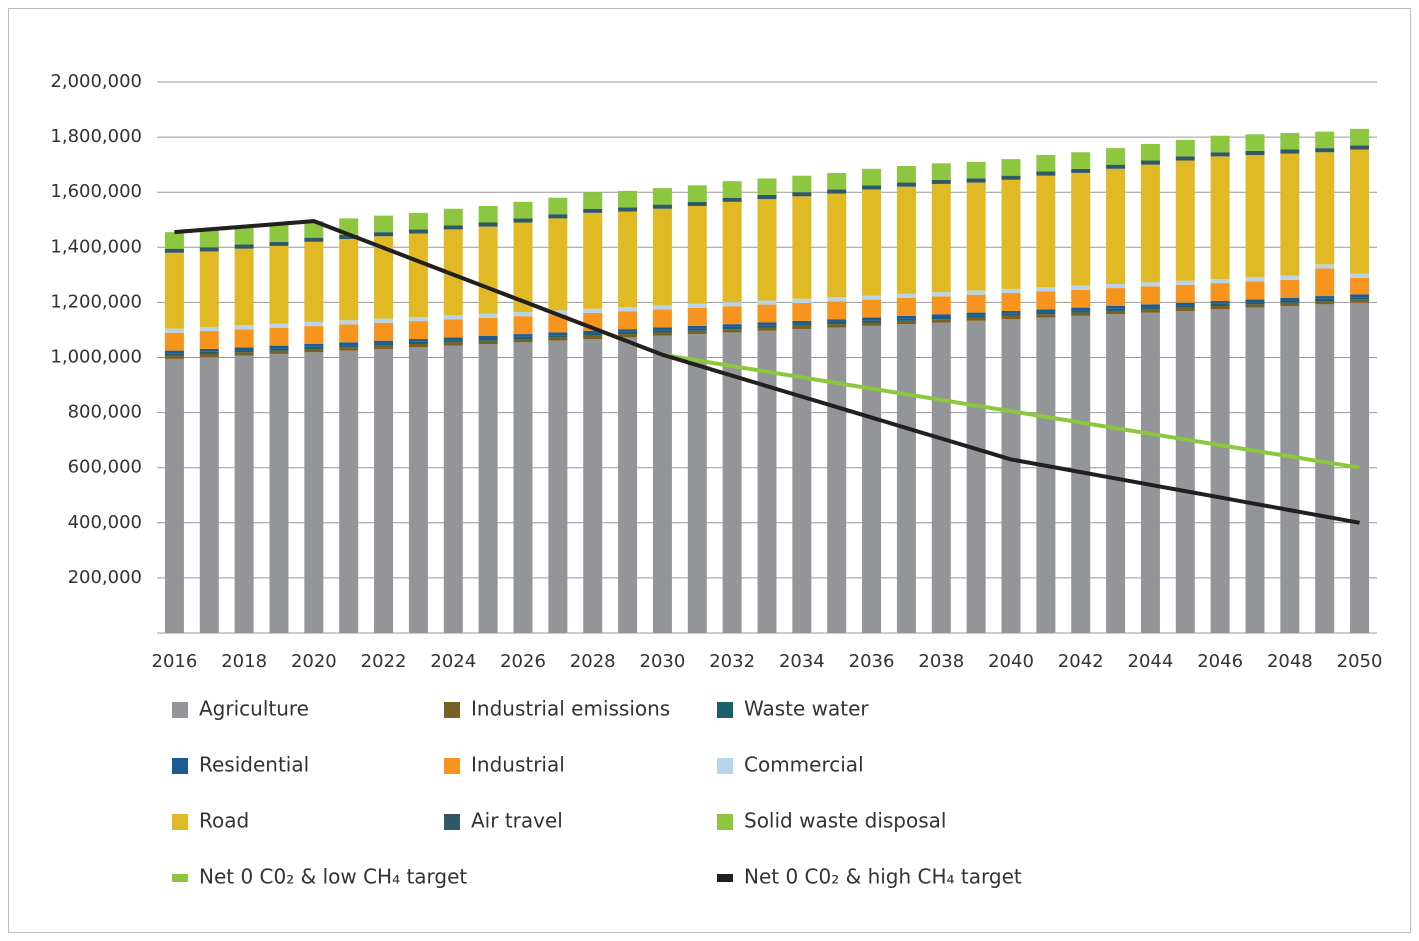  What do you see at coordinates (1011, 661) in the screenshot?
I see `x-tick-label: 2040` at bounding box center [1011, 661].